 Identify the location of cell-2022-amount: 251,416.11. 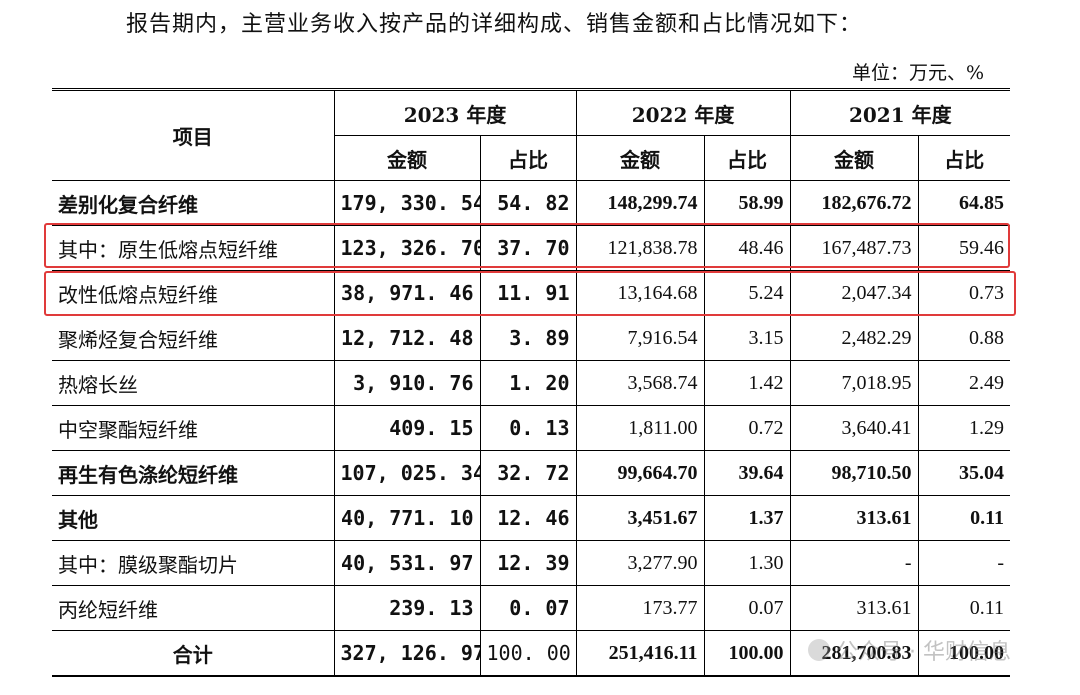
(640, 653).